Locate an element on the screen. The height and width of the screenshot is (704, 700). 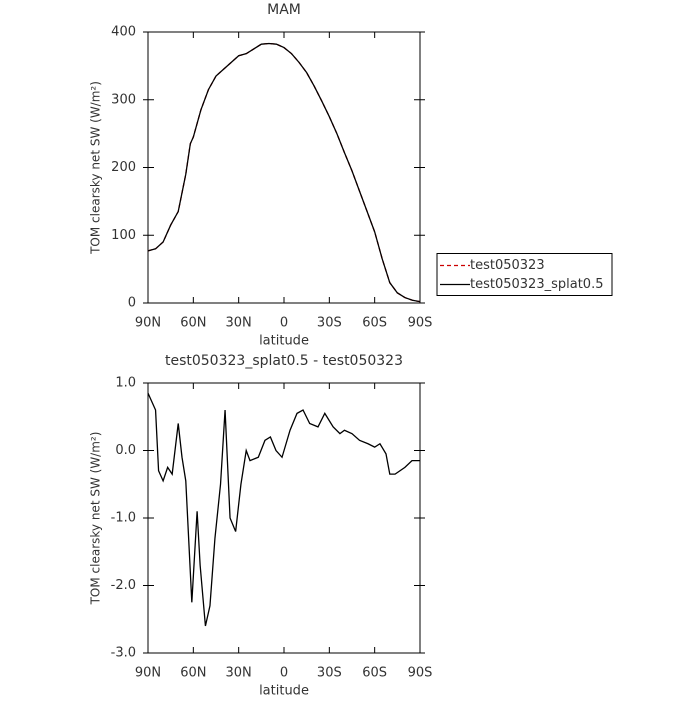
chart-title: MAM is located at coordinates (284, 10).